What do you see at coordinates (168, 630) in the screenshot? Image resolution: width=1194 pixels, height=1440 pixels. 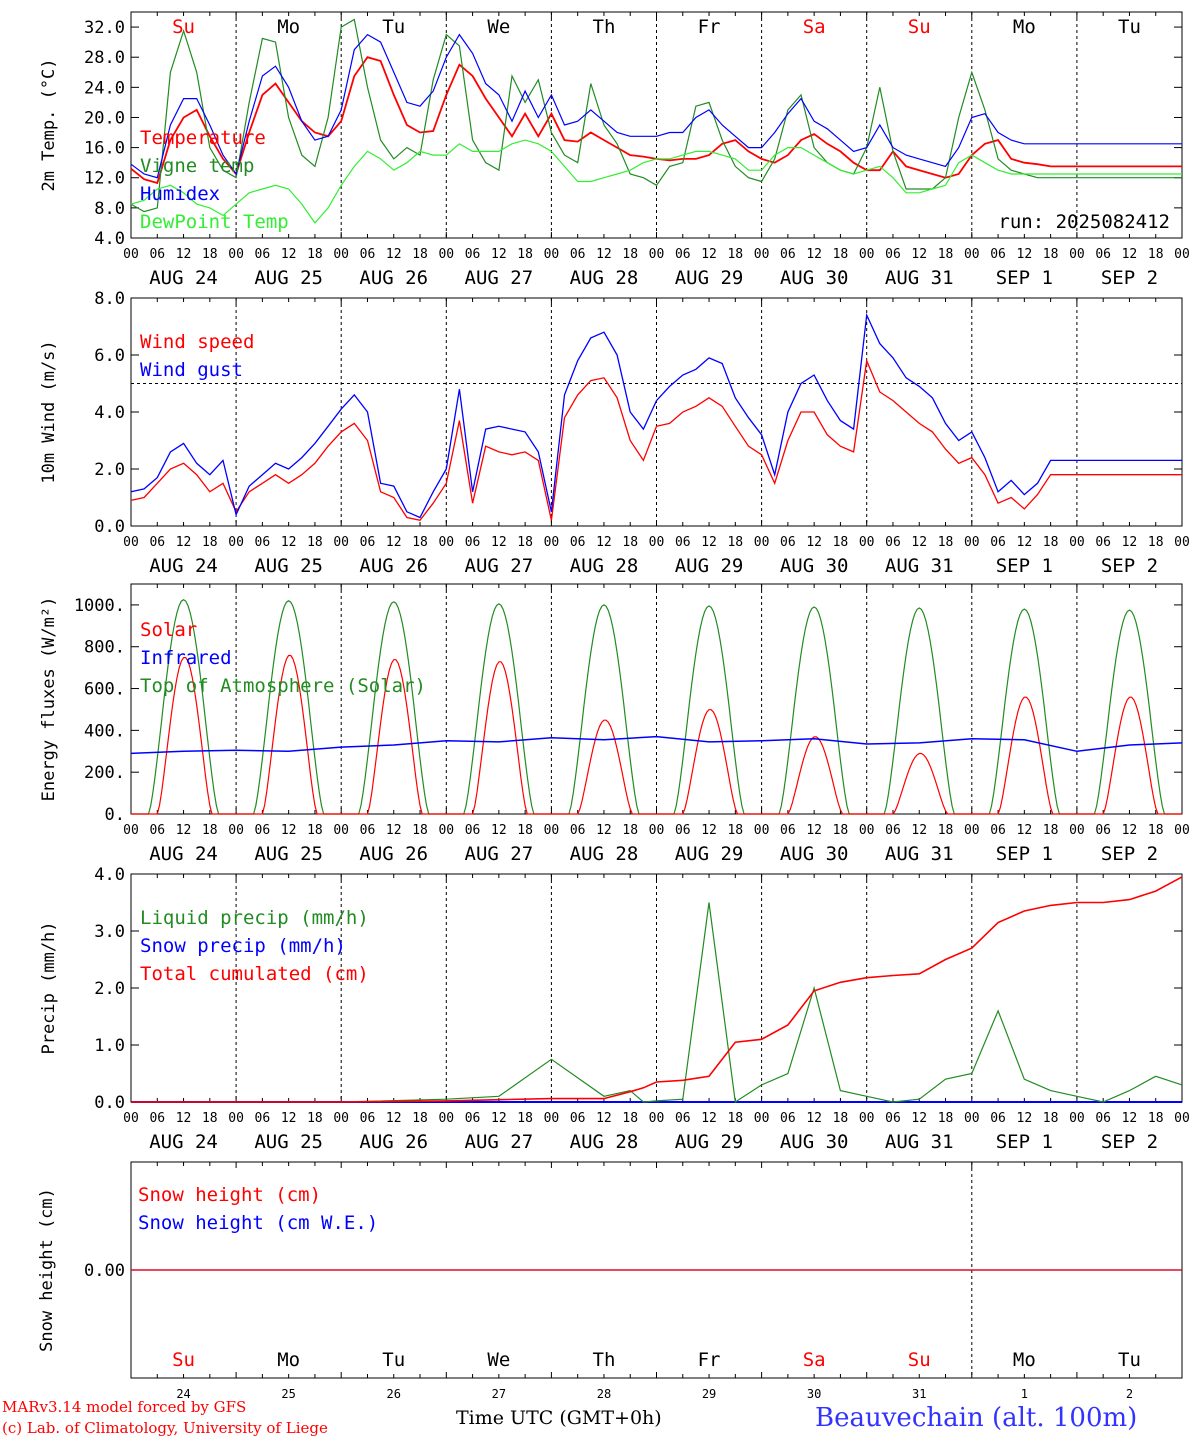 I see `legend-entry: Solar` at bounding box center [168, 630].